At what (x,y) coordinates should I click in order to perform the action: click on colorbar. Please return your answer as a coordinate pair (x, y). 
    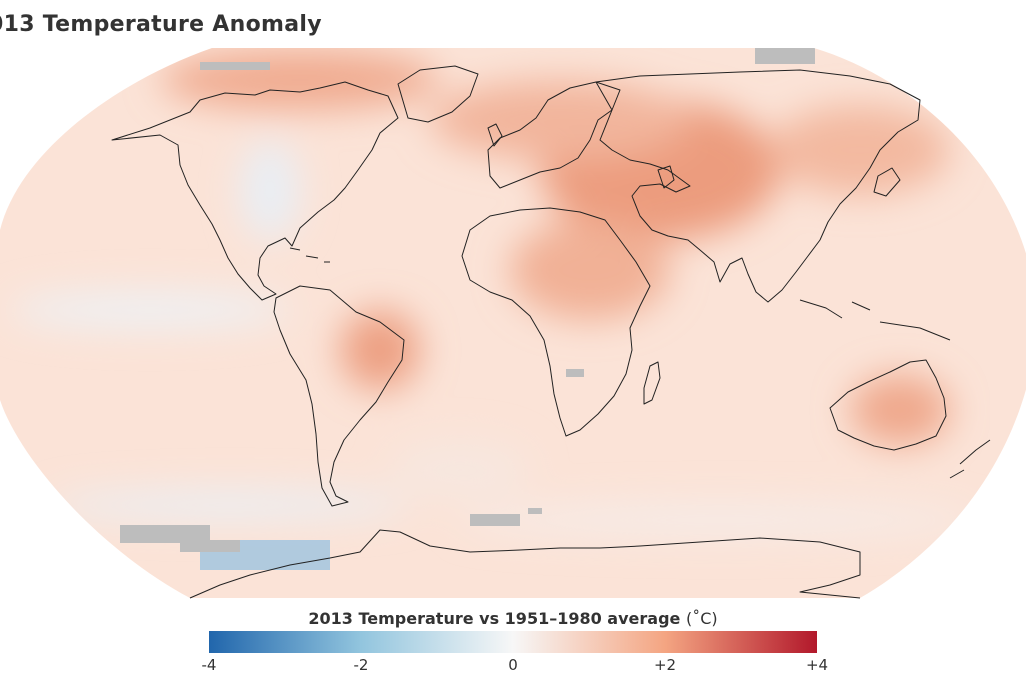
    Looking at the image, I should click on (513, 642).